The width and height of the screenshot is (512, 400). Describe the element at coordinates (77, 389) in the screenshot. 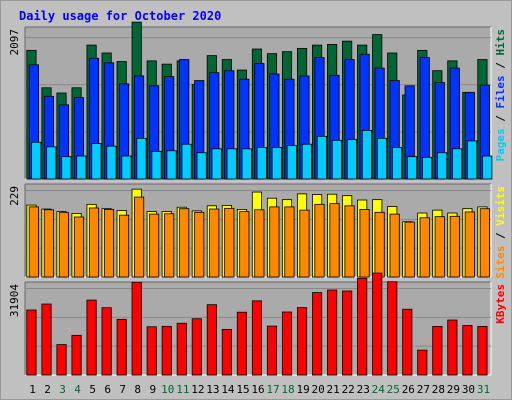

I see `x-tick-label-day-4: 4` at that location.